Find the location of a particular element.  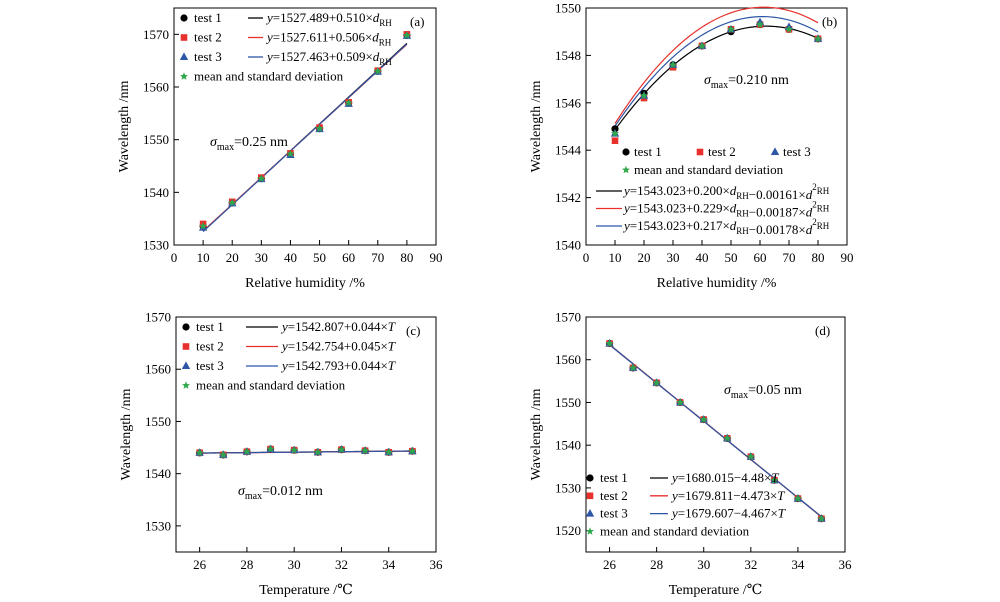

legend-fit-label: y=1527.611+0.506×dRH is located at coordinates (328, 39).